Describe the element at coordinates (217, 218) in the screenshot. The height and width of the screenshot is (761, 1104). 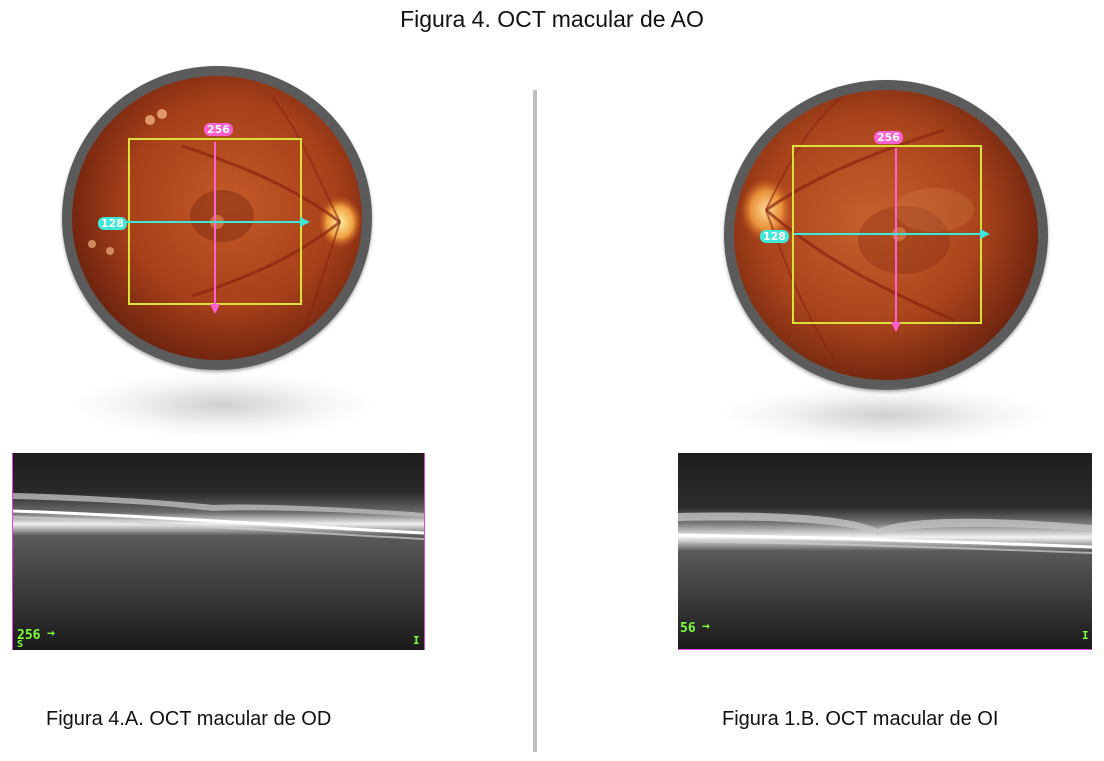
I see `fundus-photo-od: 256 128` at that location.